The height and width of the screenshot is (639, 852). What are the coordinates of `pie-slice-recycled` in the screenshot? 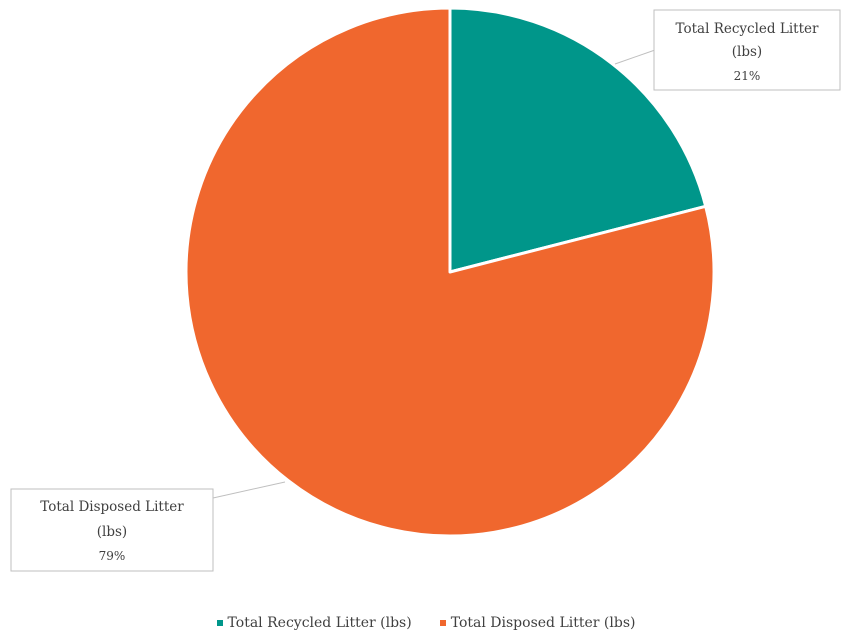 It's located at (578, 140).